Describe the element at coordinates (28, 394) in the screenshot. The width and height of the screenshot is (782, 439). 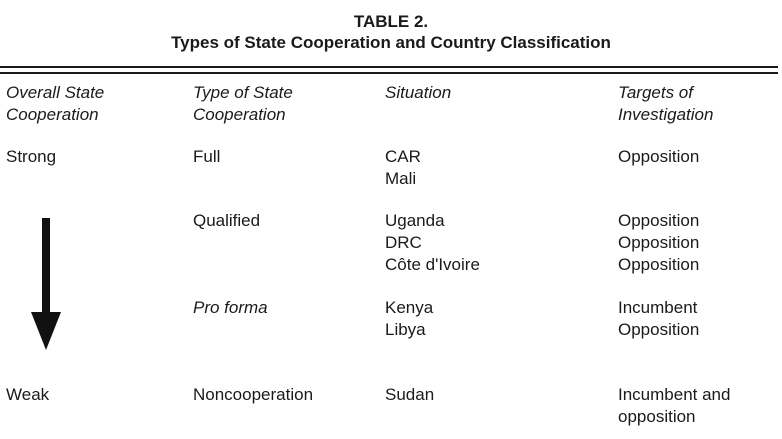
I see `scale-weak-label: Weak` at that location.